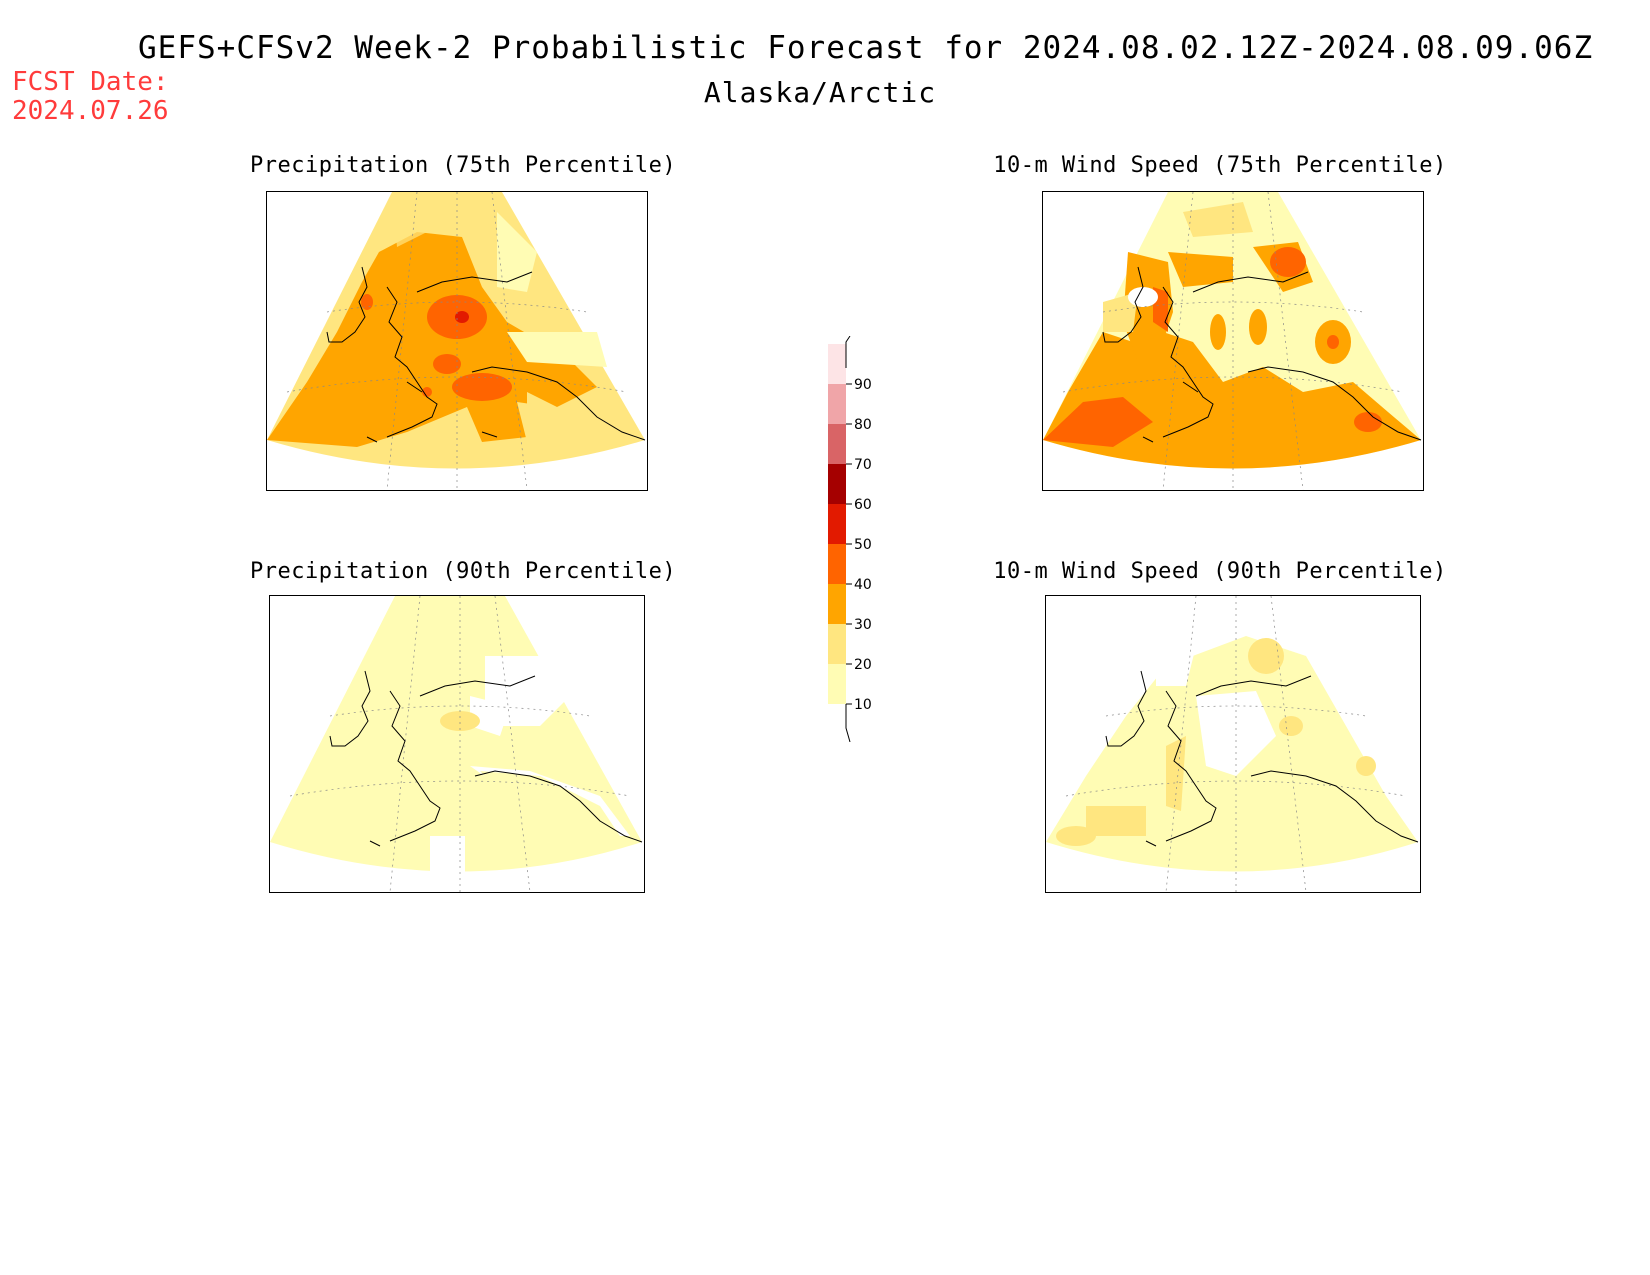  I want to click on region-subtitle: Alaska/Arctic, so click(820, 92).